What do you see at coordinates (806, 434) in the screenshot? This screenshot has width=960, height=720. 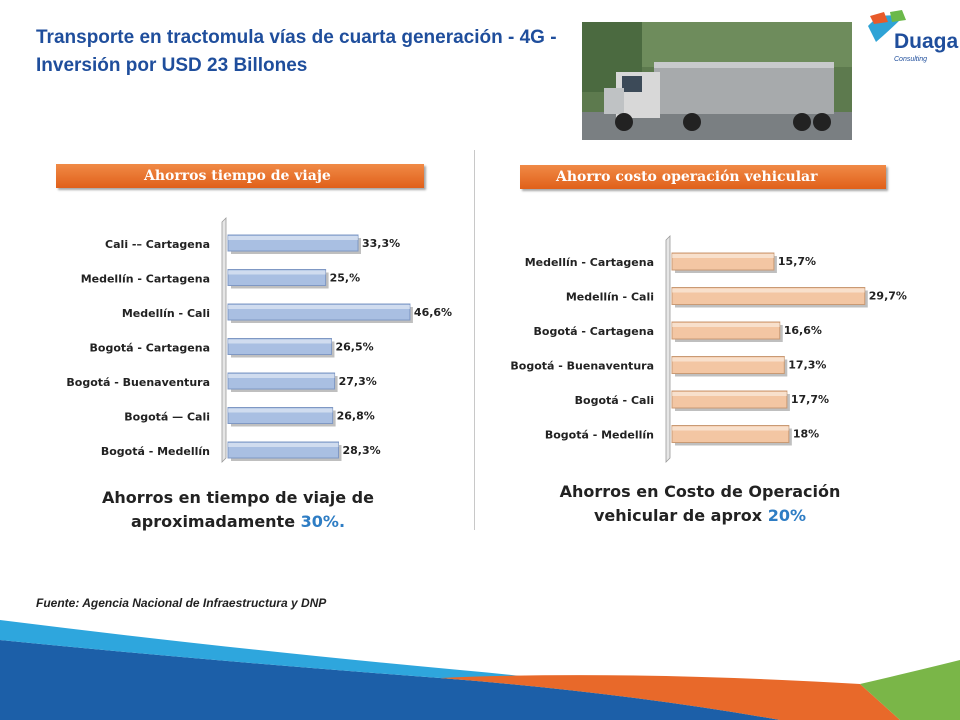 I see `cost-data-label: 18%` at bounding box center [806, 434].